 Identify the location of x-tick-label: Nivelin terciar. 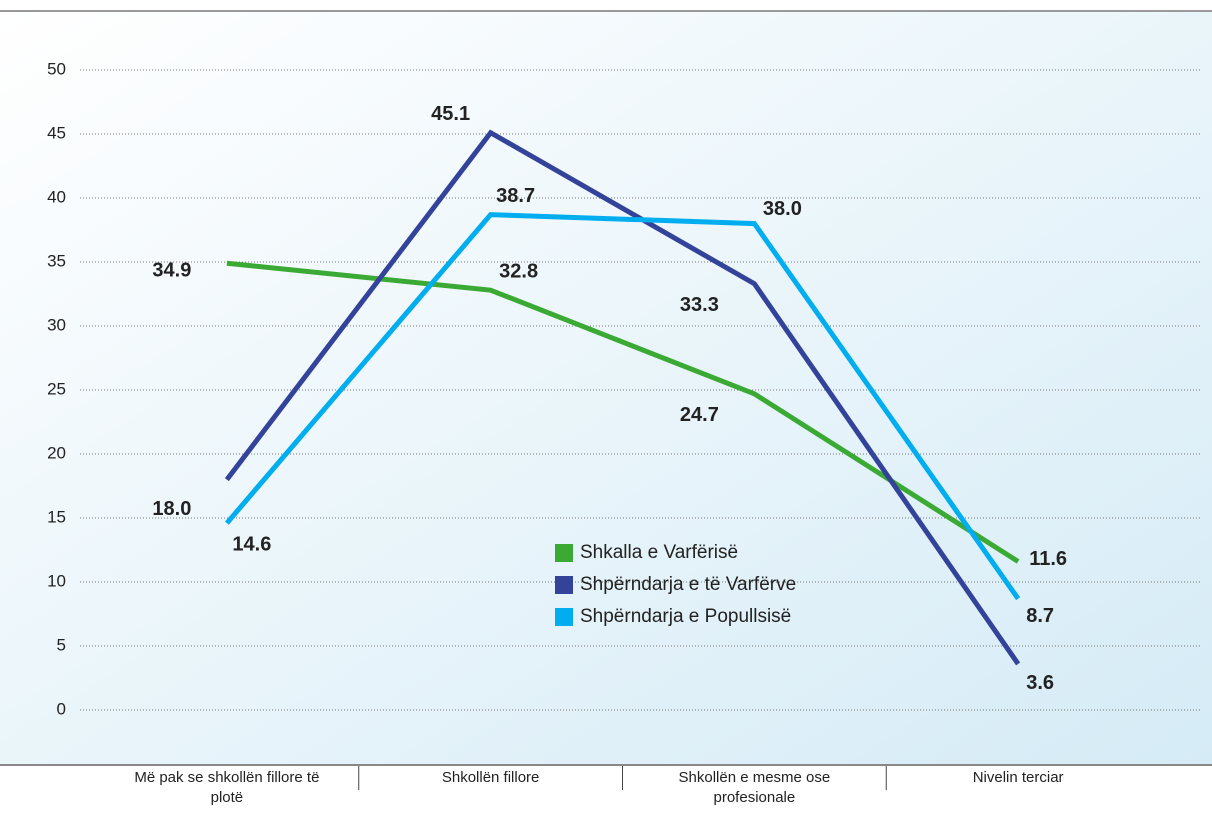
(1018, 777).